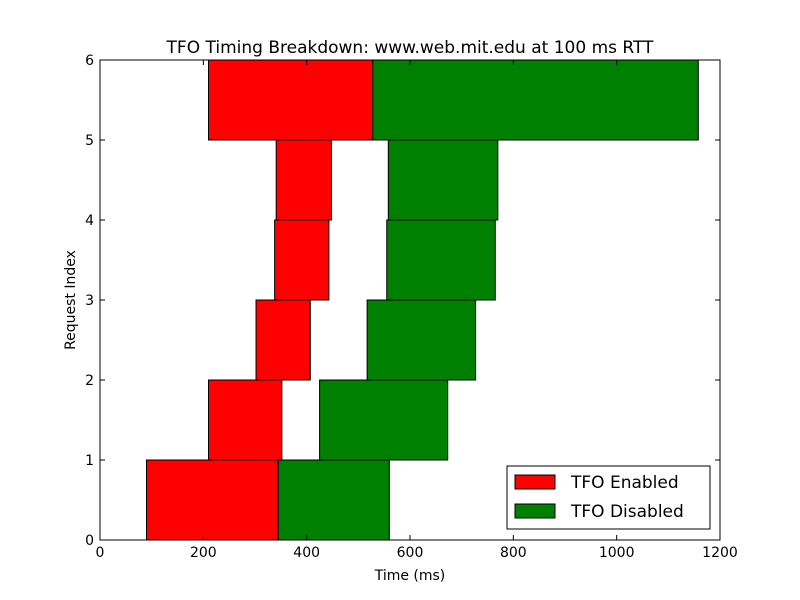 The image size is (800, 600). What do you see at coordinates (624, 483) in the screenshot?
I see `tfo-enabled-legend-label: TFO Enabled` at bounding box center [624, 483].